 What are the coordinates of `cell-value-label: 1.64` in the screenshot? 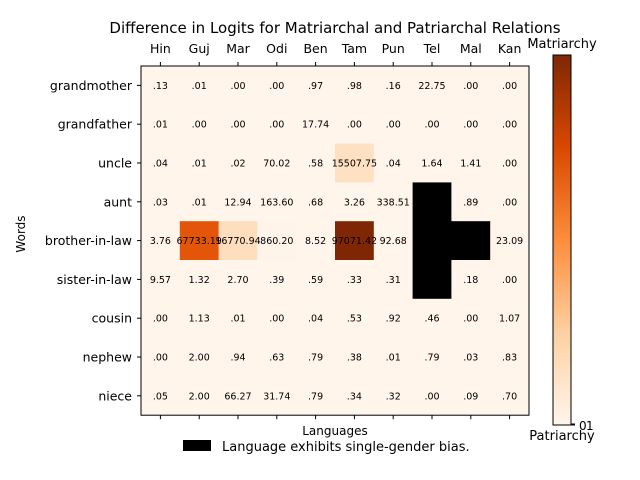 It's located at (431, 164).